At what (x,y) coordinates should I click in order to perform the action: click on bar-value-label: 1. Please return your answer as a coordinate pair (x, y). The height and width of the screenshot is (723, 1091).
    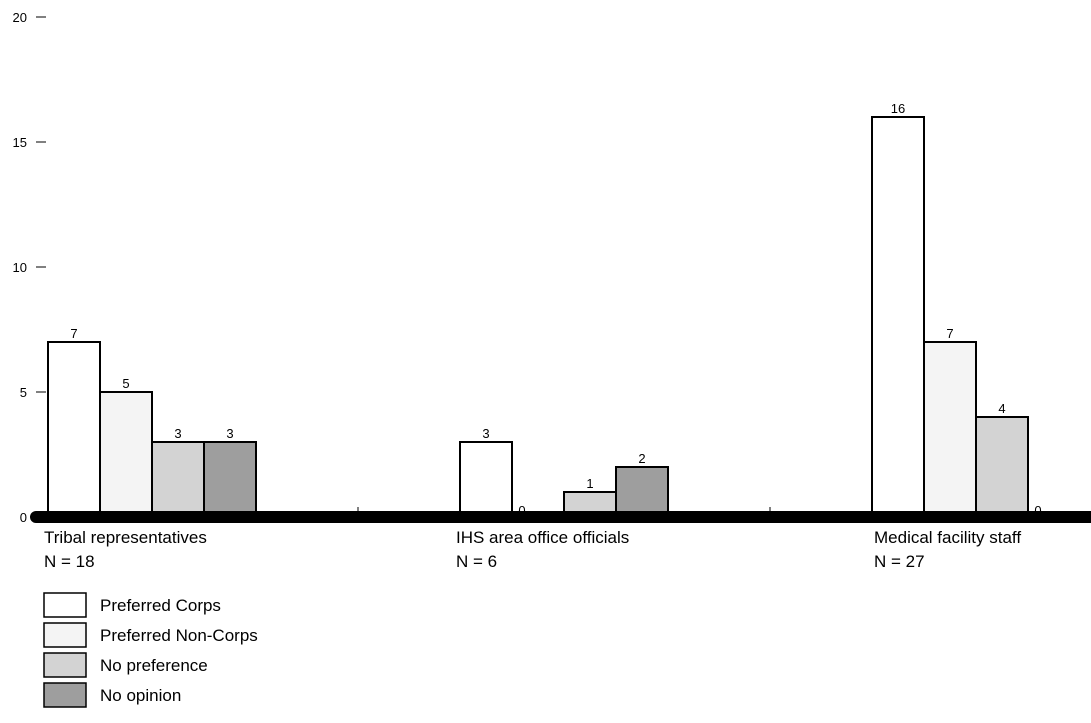
    Looking at the image, I should click on (589, 483).